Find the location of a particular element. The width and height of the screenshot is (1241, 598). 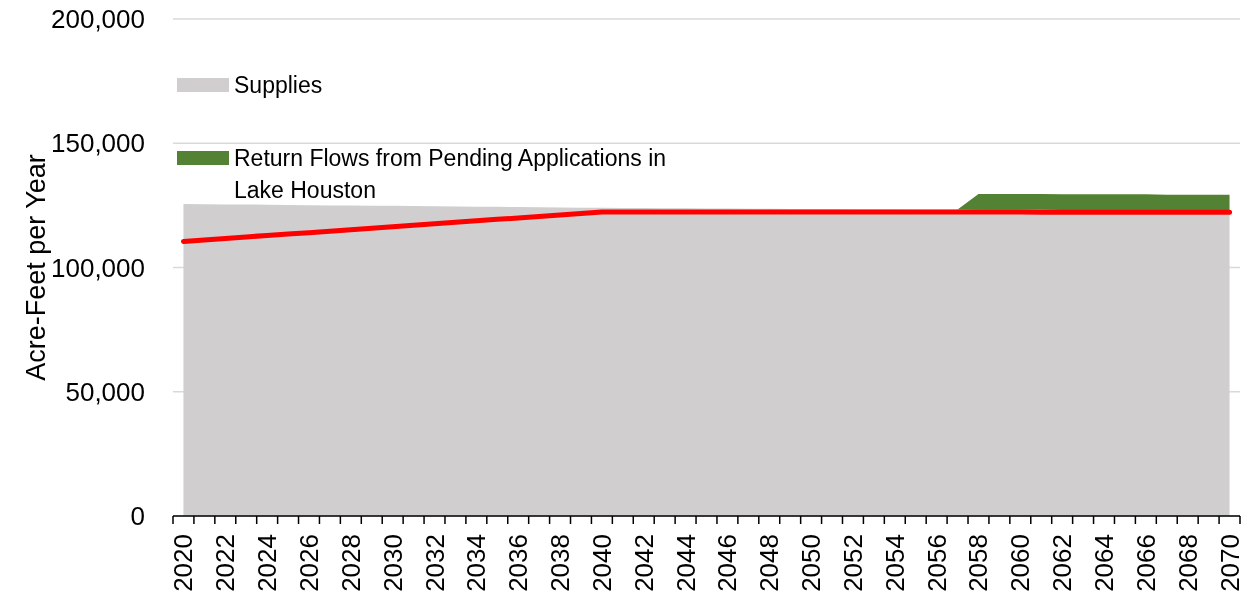

y-tick-label: 100,000 is located at coordinates (98, 267).